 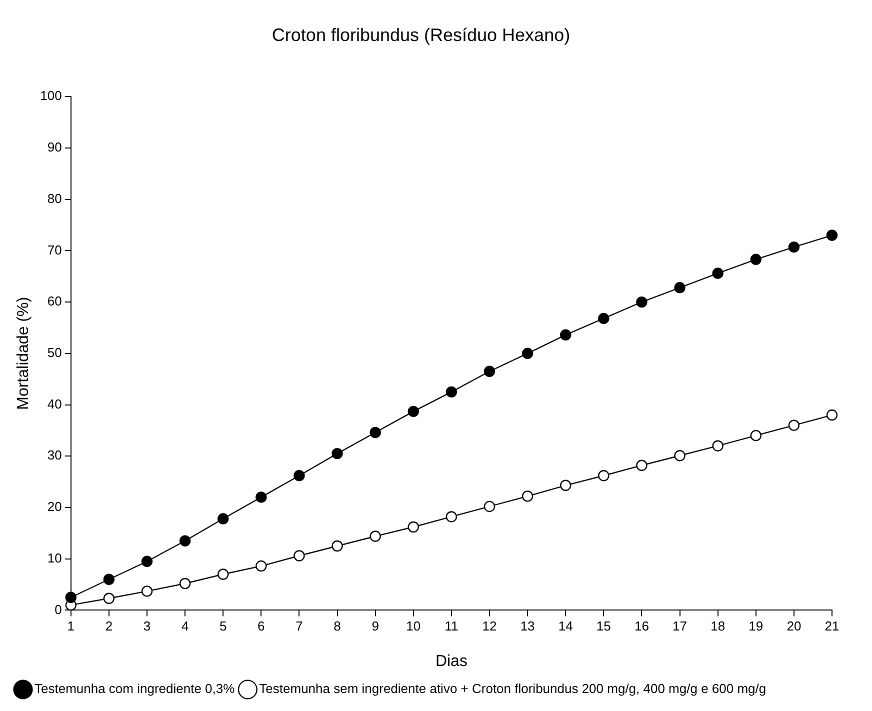 I want to click on x-tick-label: 6, so click(x=261, y=626).